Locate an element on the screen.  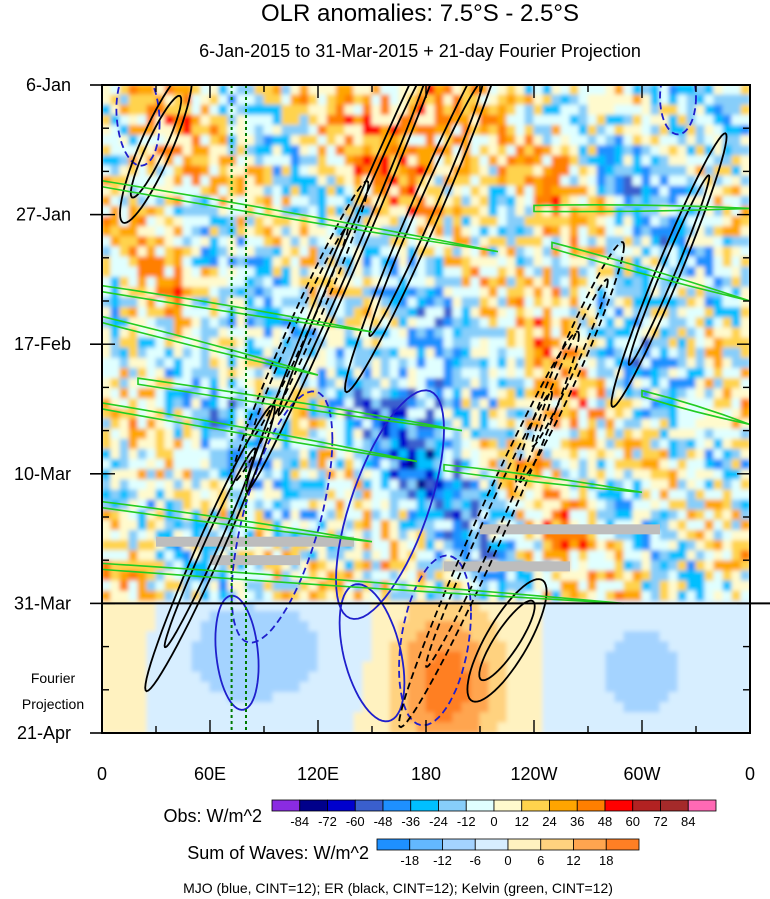
projection-label-line2: Projection is located at coordinates (53, 704).